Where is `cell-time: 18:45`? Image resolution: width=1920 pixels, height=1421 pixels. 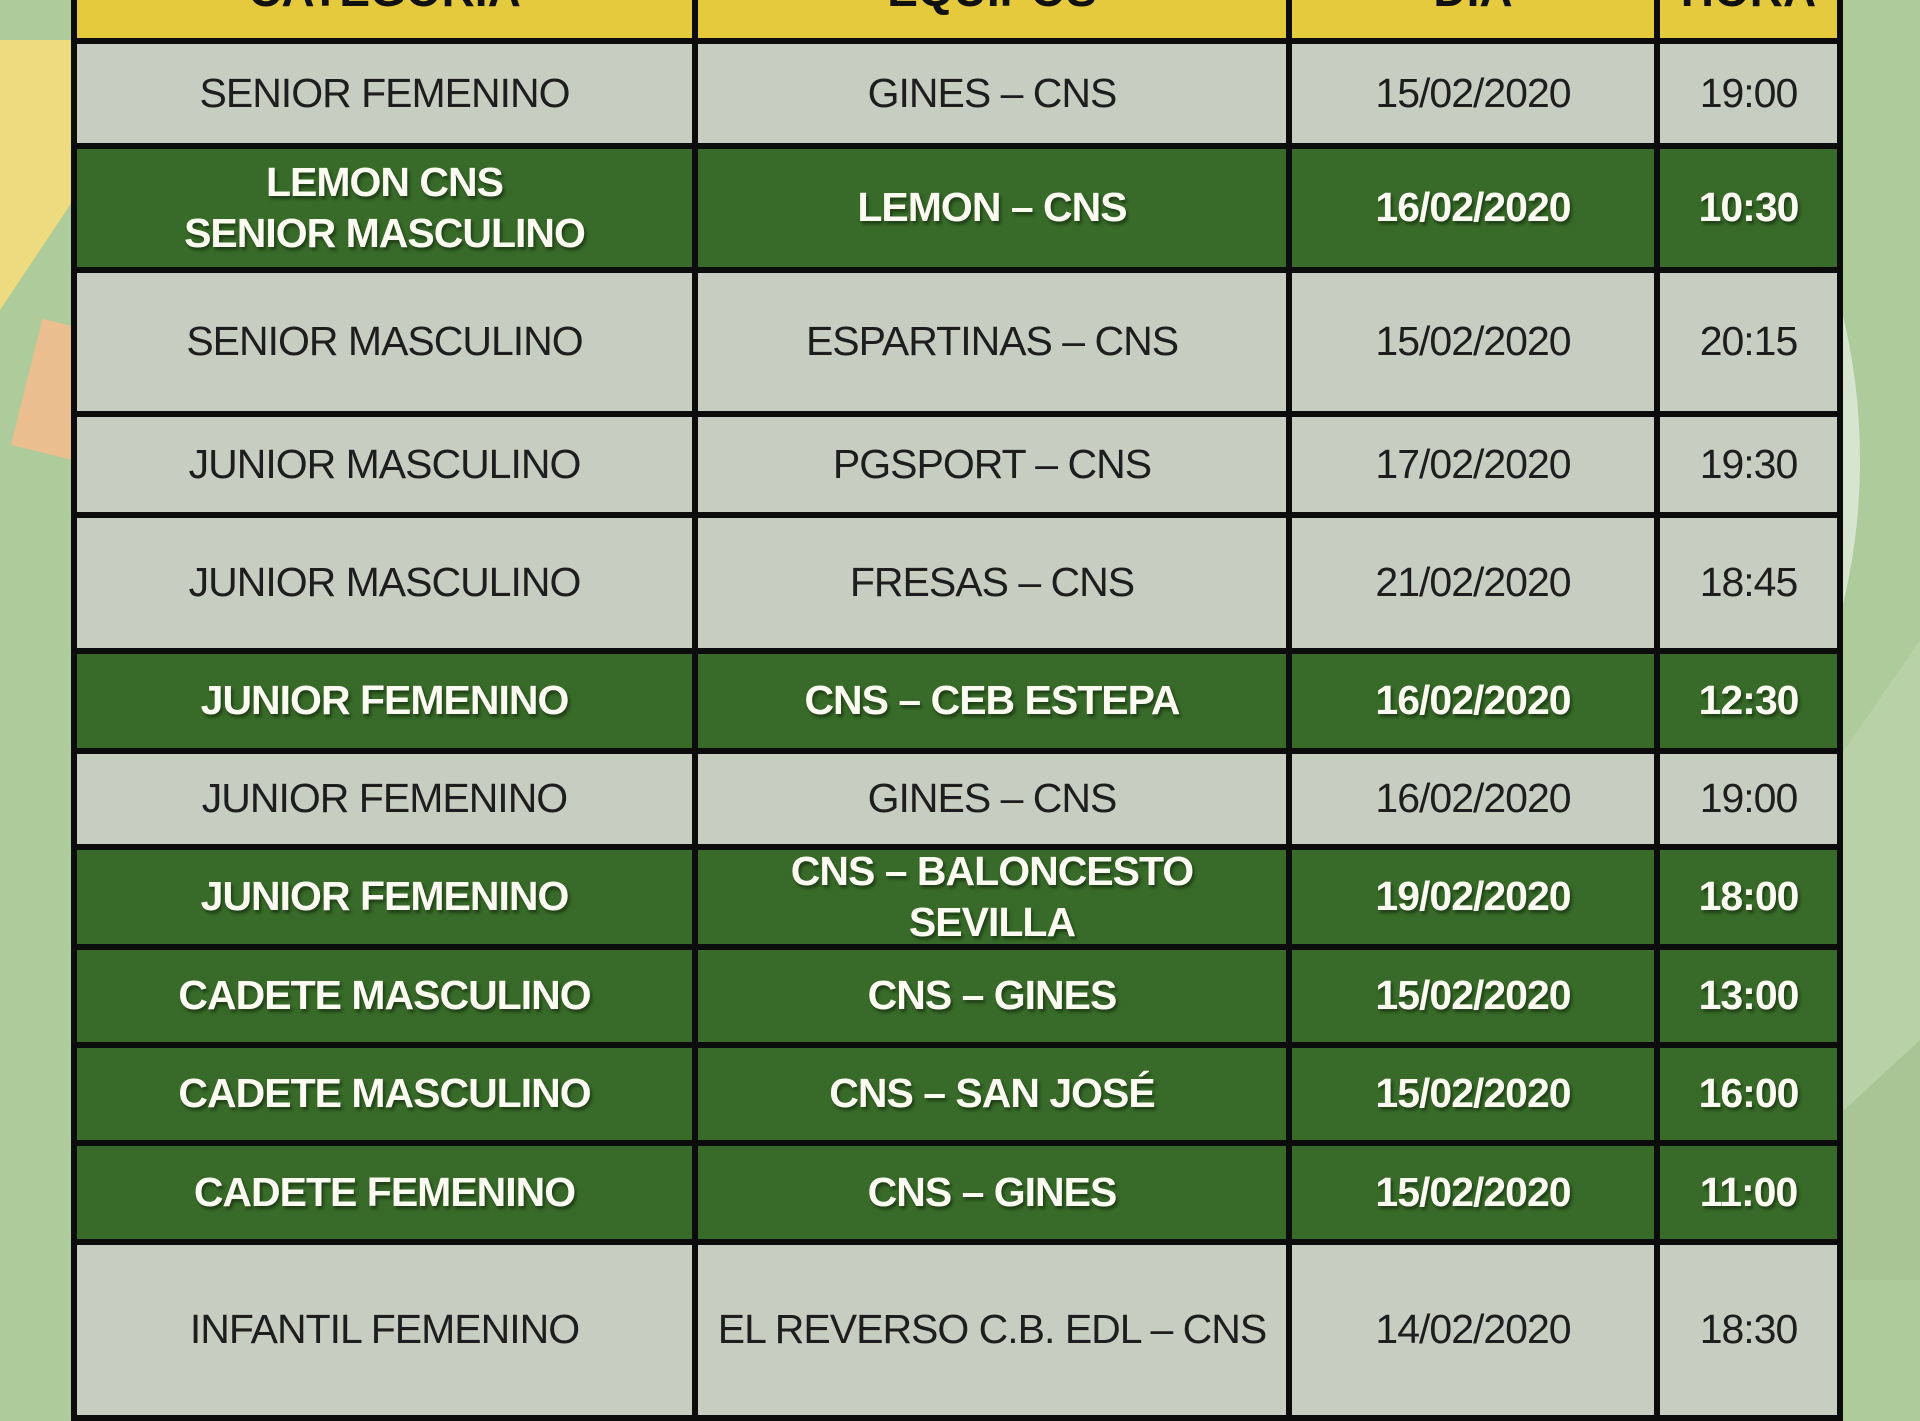
cell-time: 18:45 is located at coordinates (1748, 583).